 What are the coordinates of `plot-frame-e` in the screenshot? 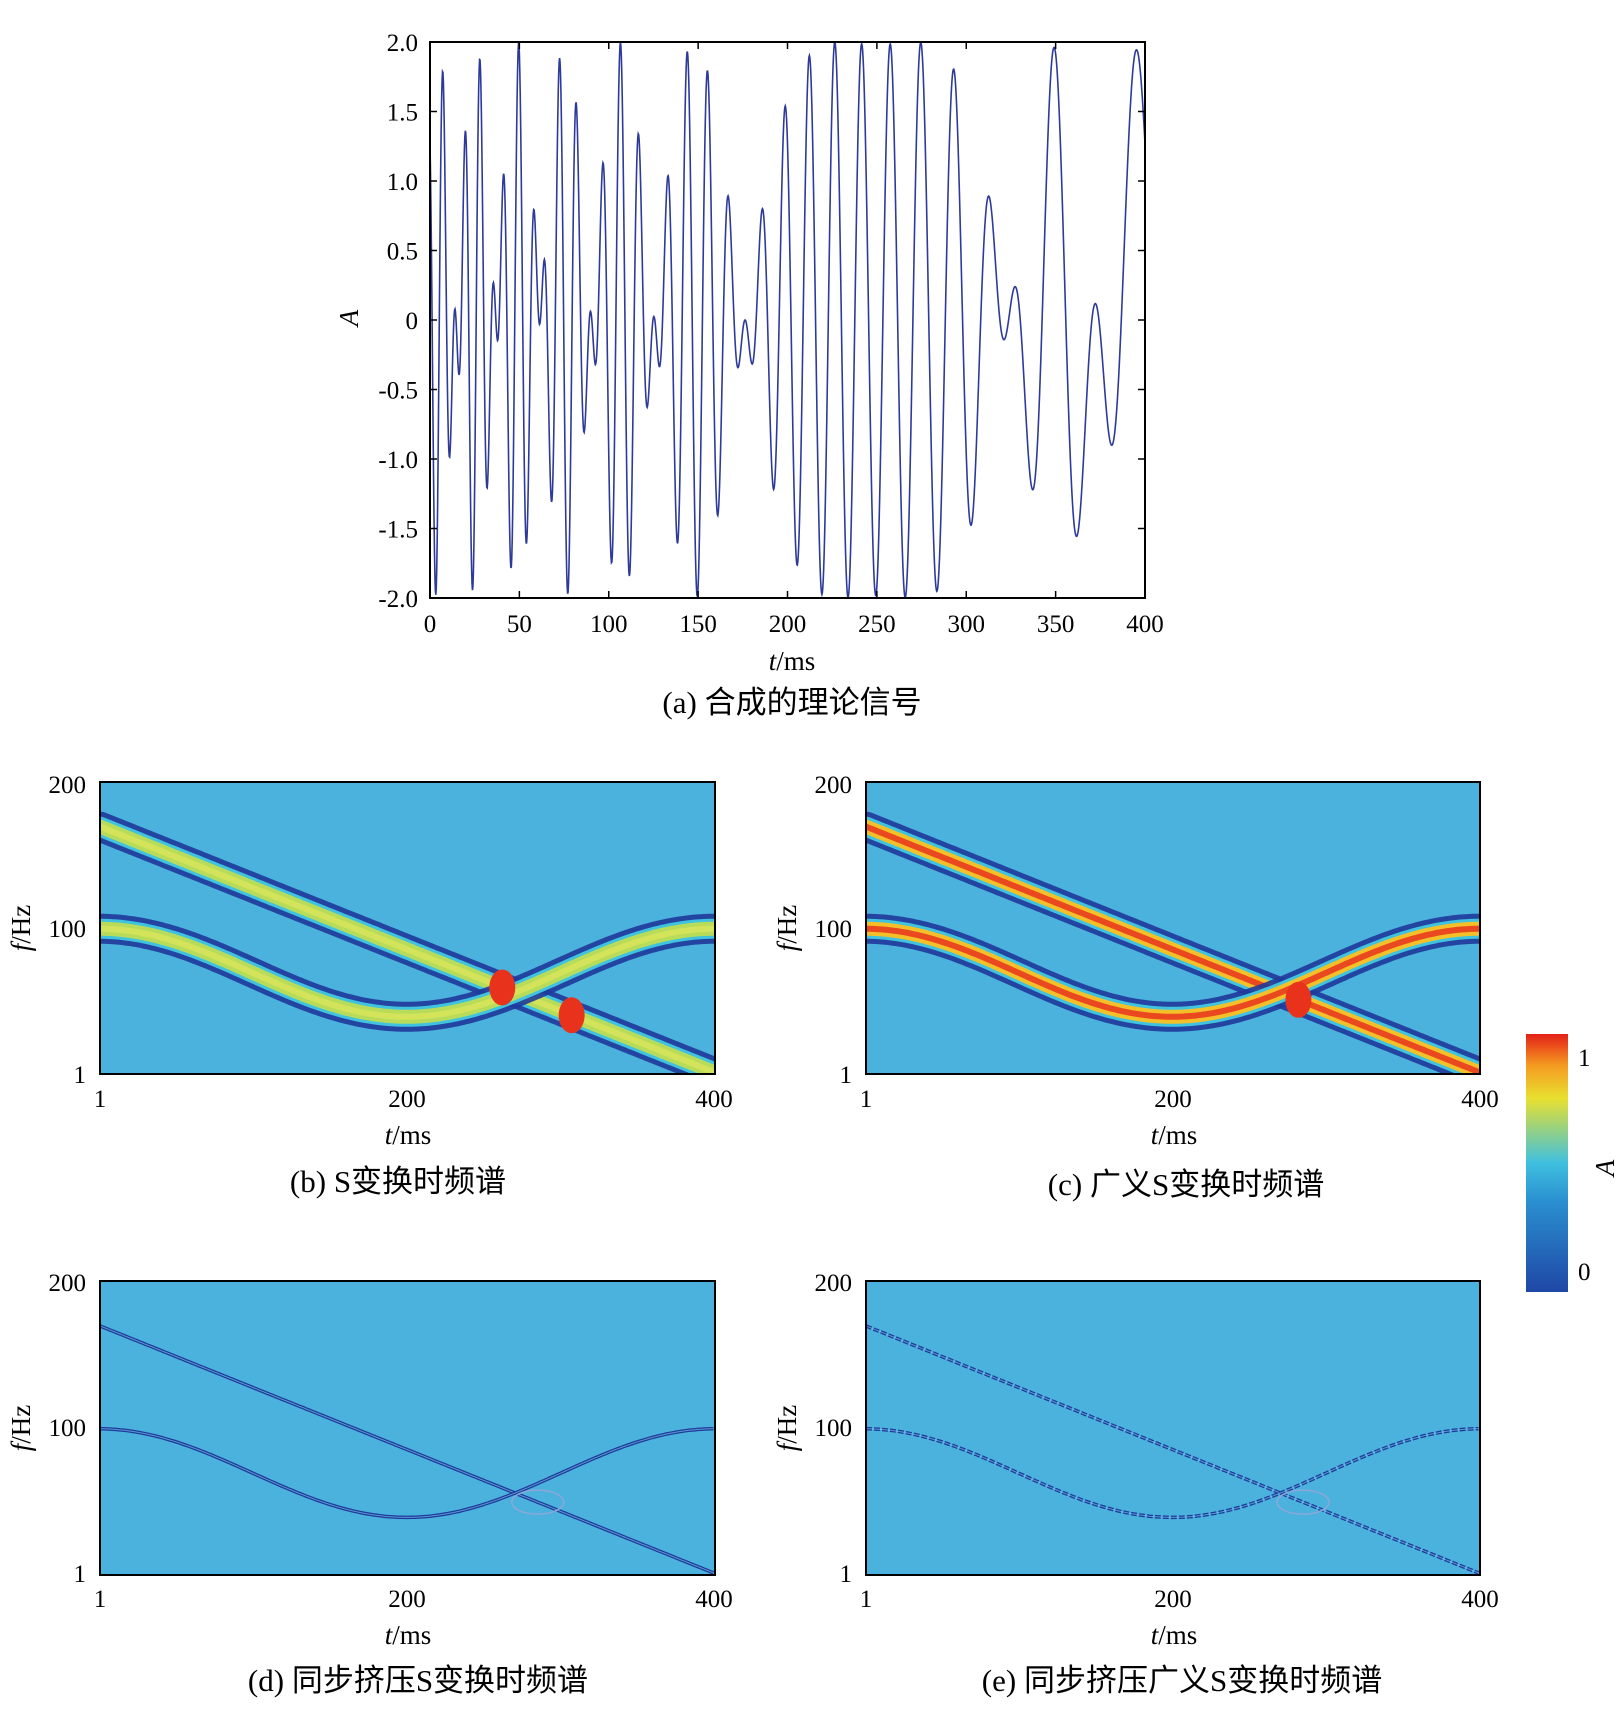 It's located at (1173, 1428).